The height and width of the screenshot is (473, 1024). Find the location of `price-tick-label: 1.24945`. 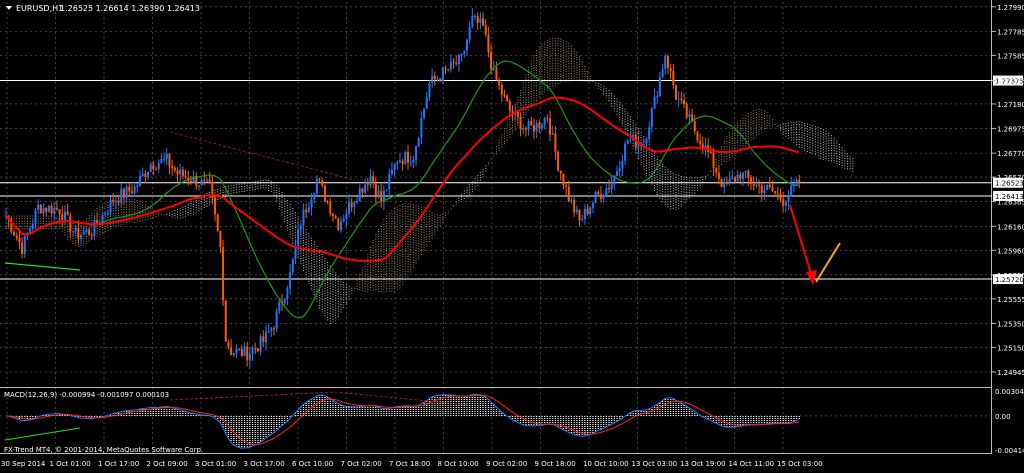

price-tick-label: 1.24945 is located at coordinates (1010, 373).